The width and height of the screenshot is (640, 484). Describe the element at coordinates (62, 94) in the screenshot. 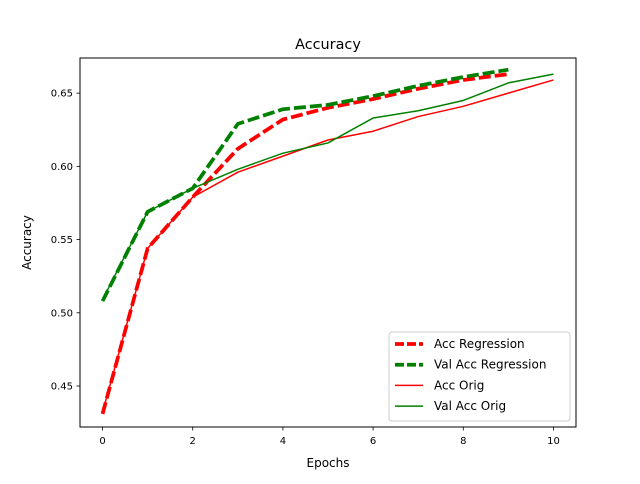

I see `y-tick-label: 0.65` at that location.